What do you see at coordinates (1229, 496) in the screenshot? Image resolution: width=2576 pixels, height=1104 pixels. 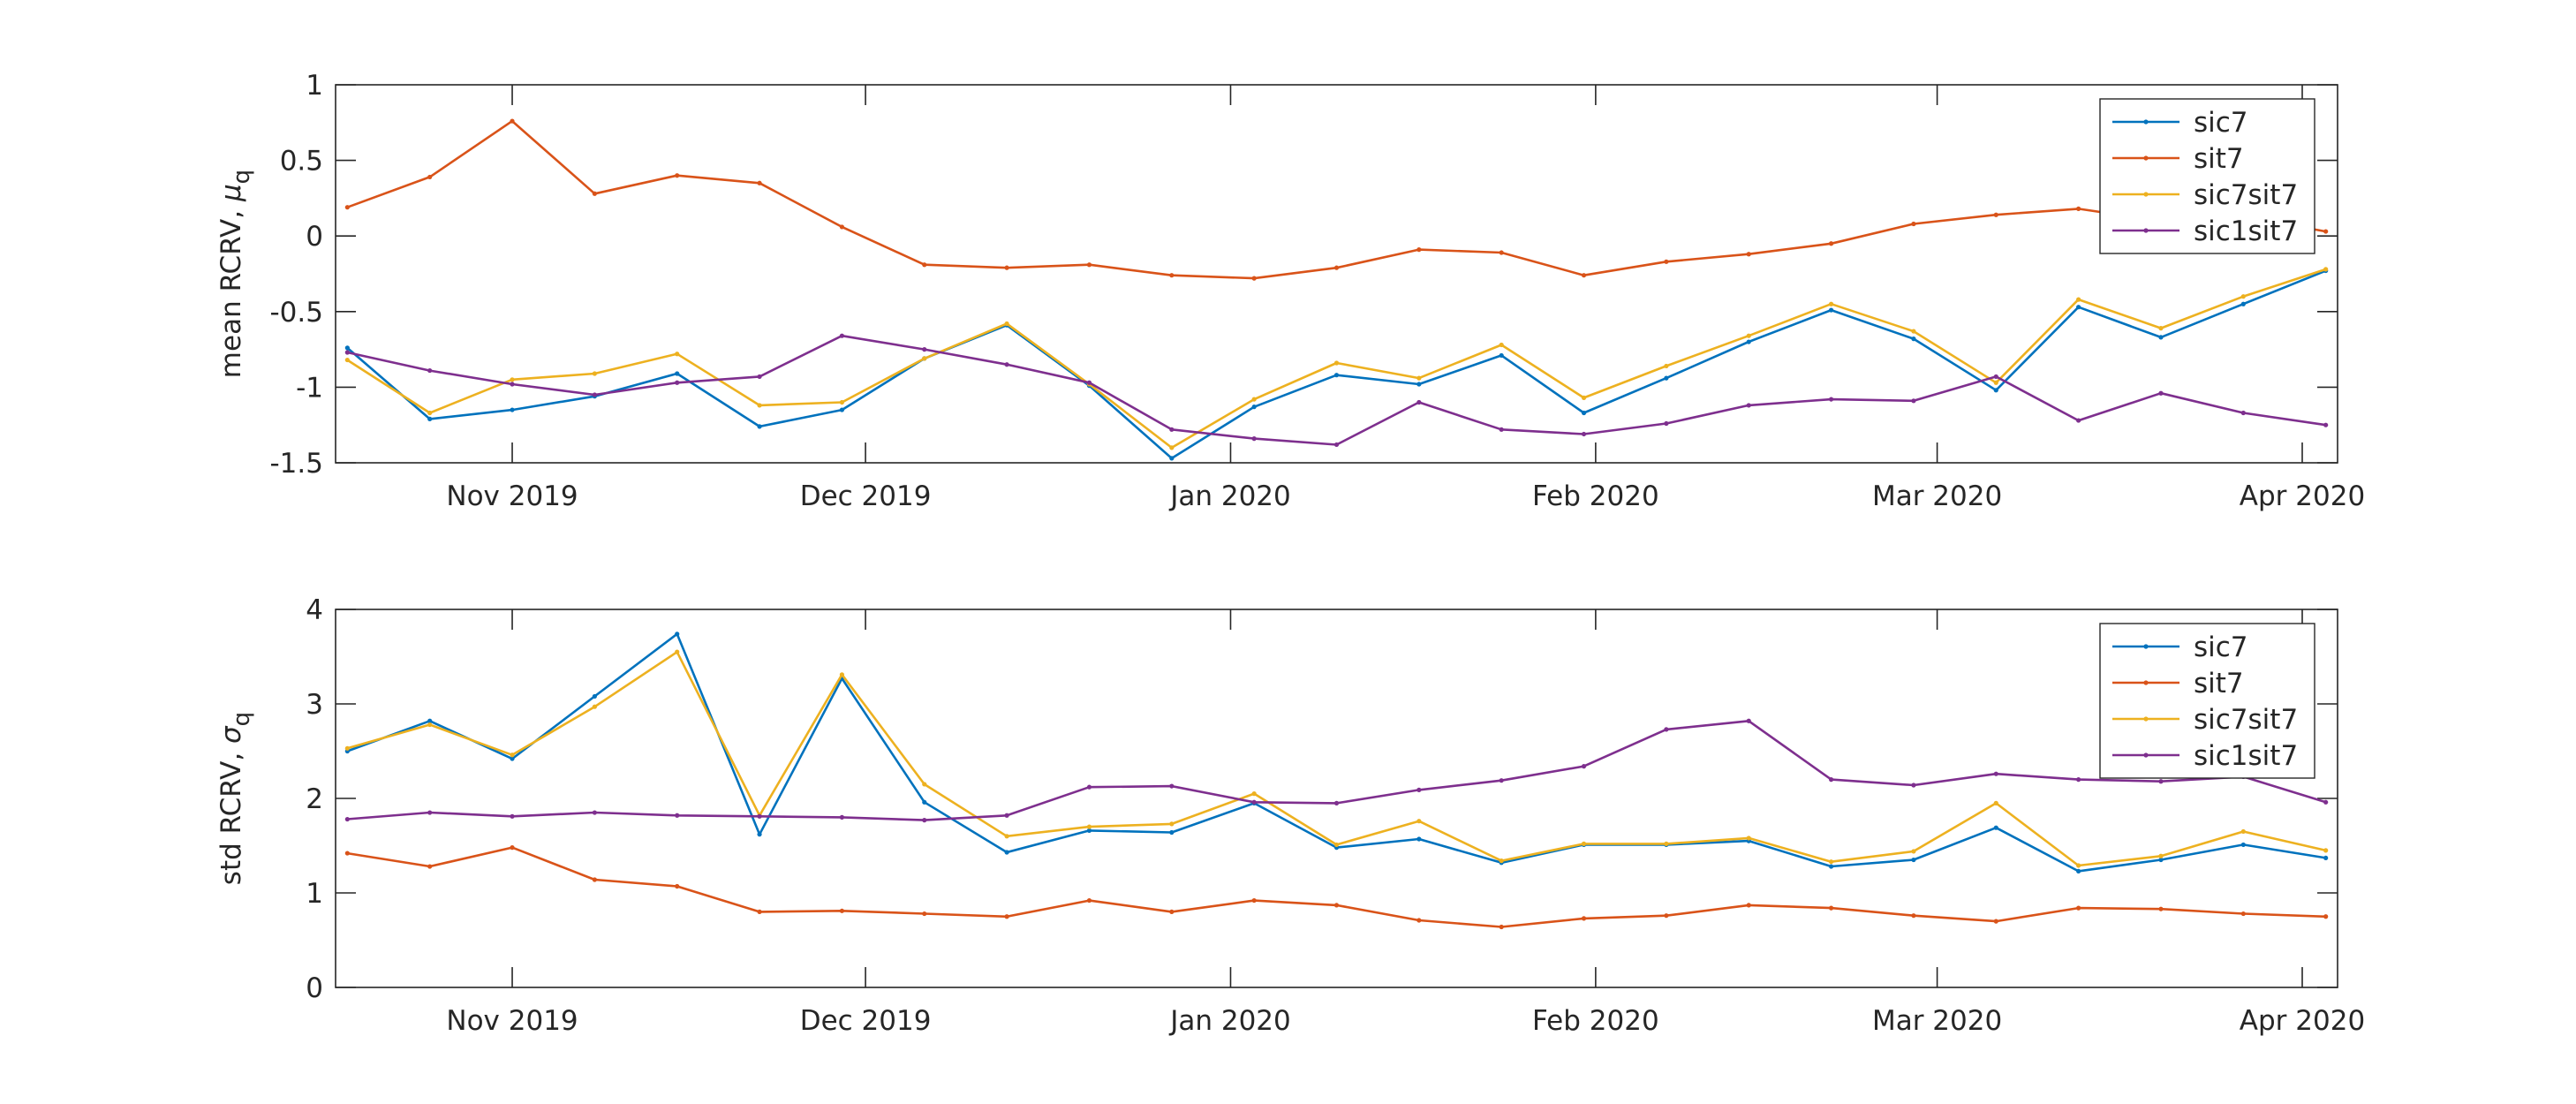 I see `x-tick-label: Jan 2020` at bounding box center [1229, 496].